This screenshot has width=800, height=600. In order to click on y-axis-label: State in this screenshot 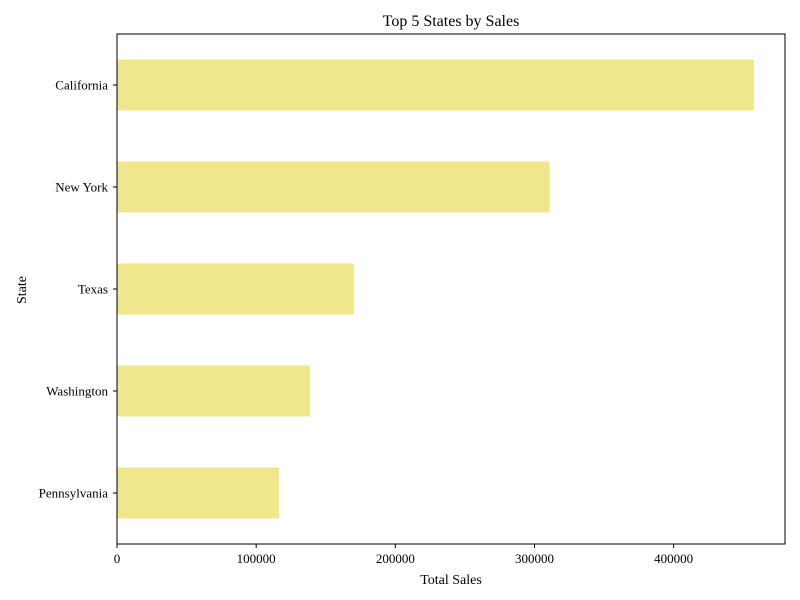, I will do `click(22, 290)`.